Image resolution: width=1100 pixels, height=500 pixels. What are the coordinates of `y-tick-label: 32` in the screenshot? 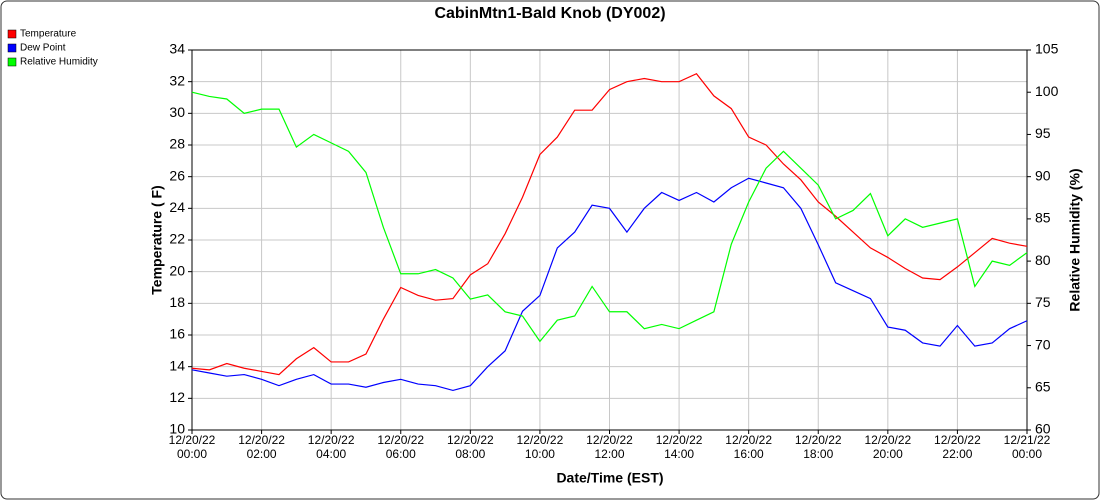 It's located at (177, 80).